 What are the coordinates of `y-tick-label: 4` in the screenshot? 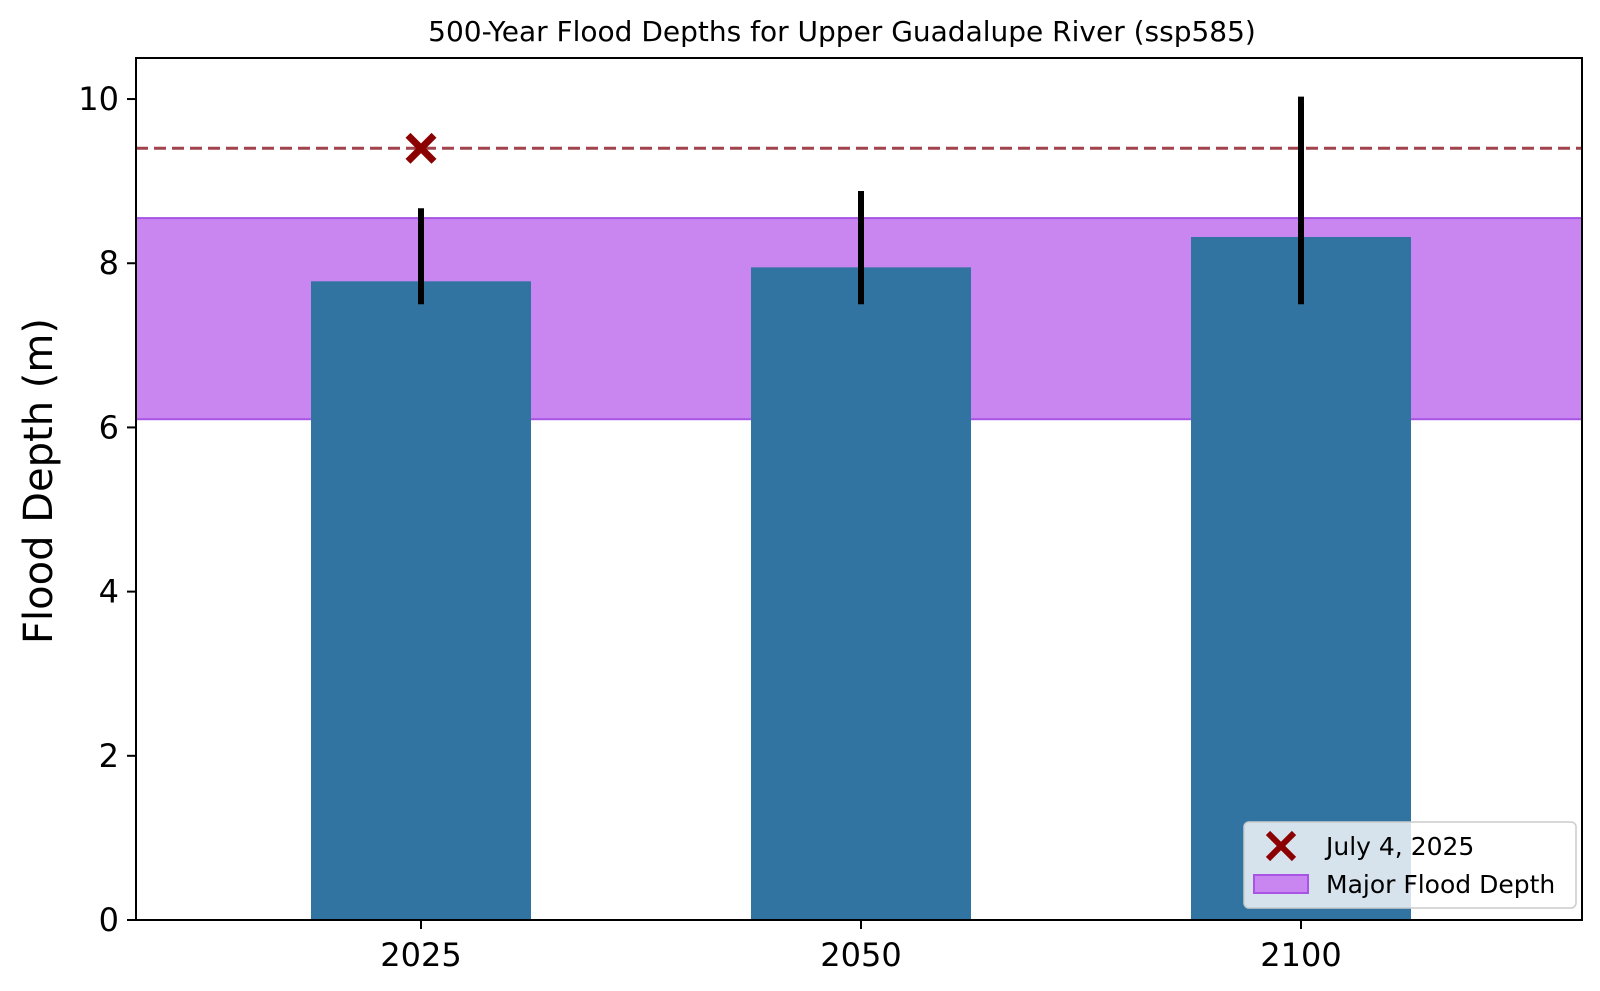 It's located at (109, 592).